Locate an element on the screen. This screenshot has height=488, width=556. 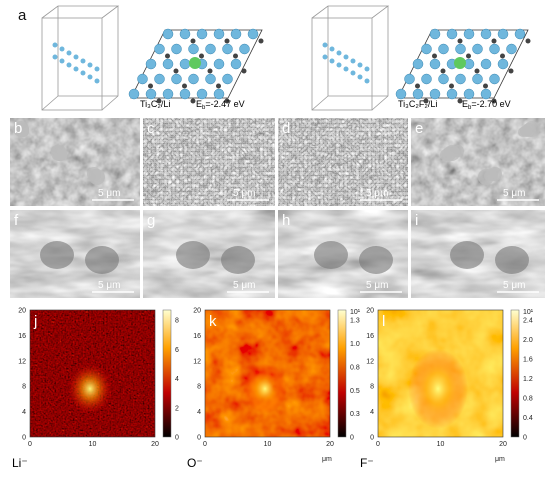
binding-energy: Eb=-2.70 eV is located at coordinates (486, 105).